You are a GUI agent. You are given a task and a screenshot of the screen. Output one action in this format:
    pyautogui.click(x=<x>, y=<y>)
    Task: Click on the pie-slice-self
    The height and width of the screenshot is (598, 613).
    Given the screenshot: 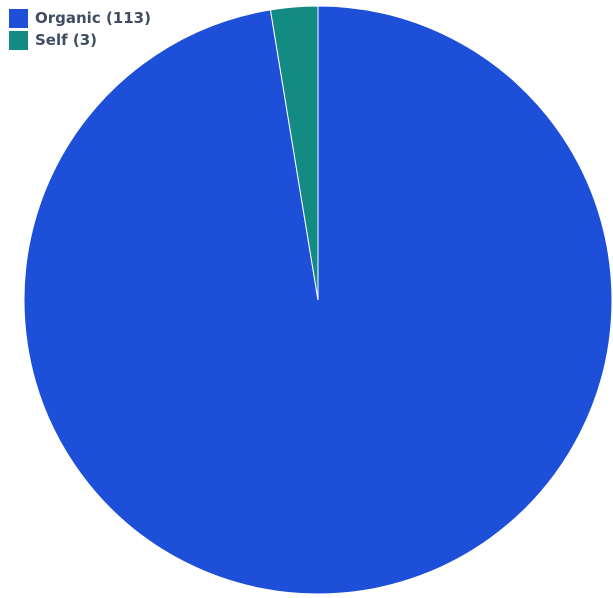 What is the action you would take?
    pyautogui.click(x=294, y=153)
    